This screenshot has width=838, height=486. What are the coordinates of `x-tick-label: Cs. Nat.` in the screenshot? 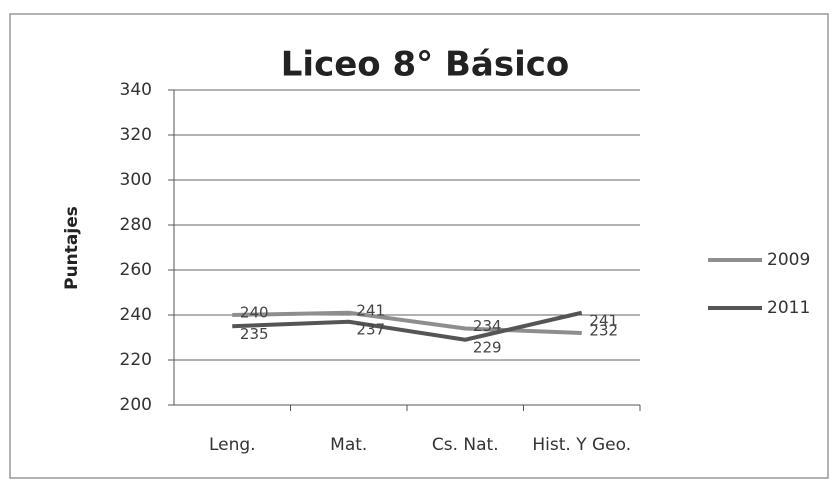 It's located at (465, 445).